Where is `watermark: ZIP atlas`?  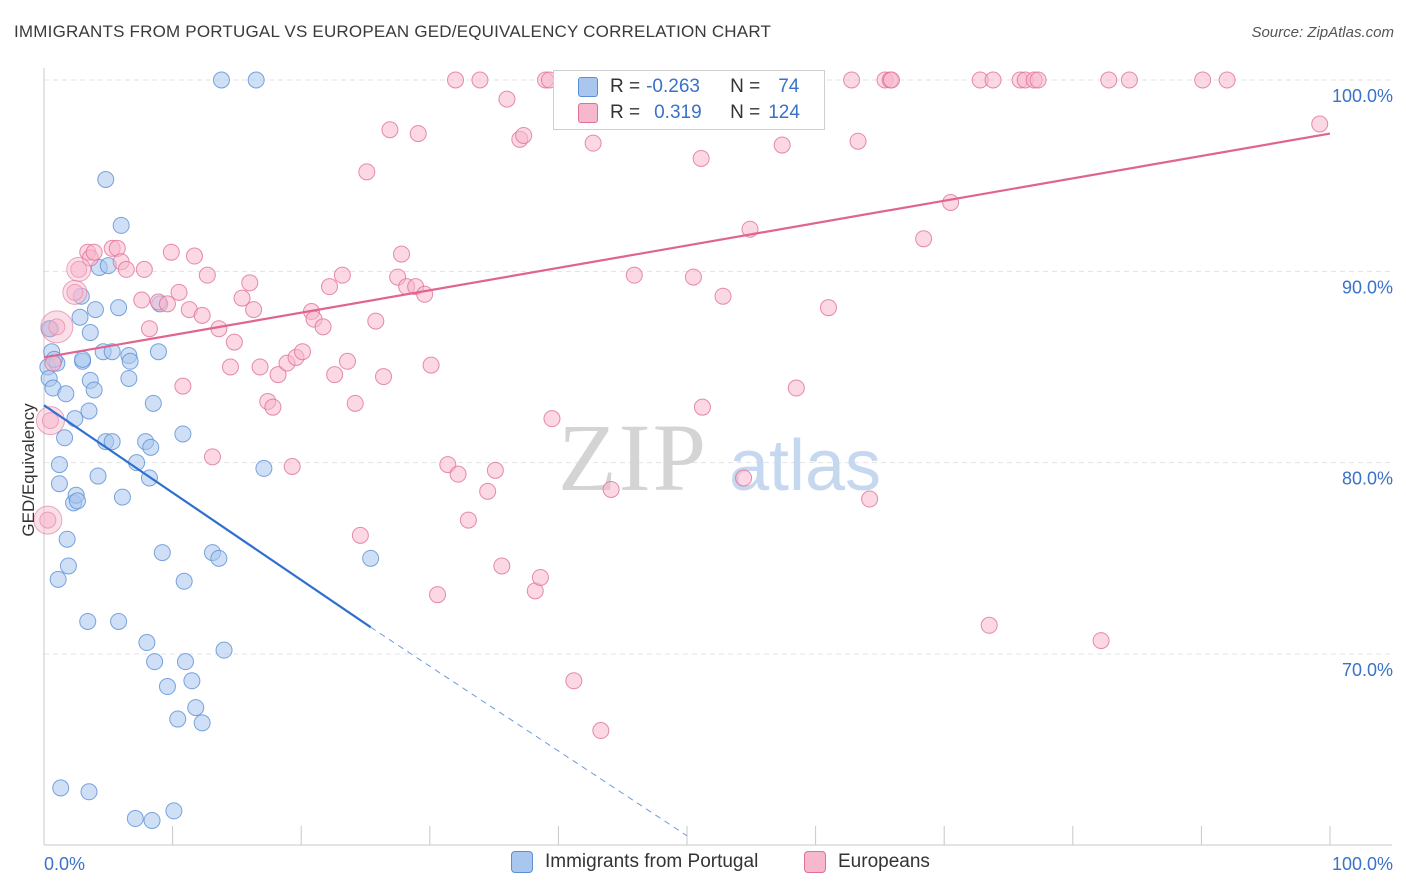 watermark: ZIP atlas is located at coordinates (719, 457).